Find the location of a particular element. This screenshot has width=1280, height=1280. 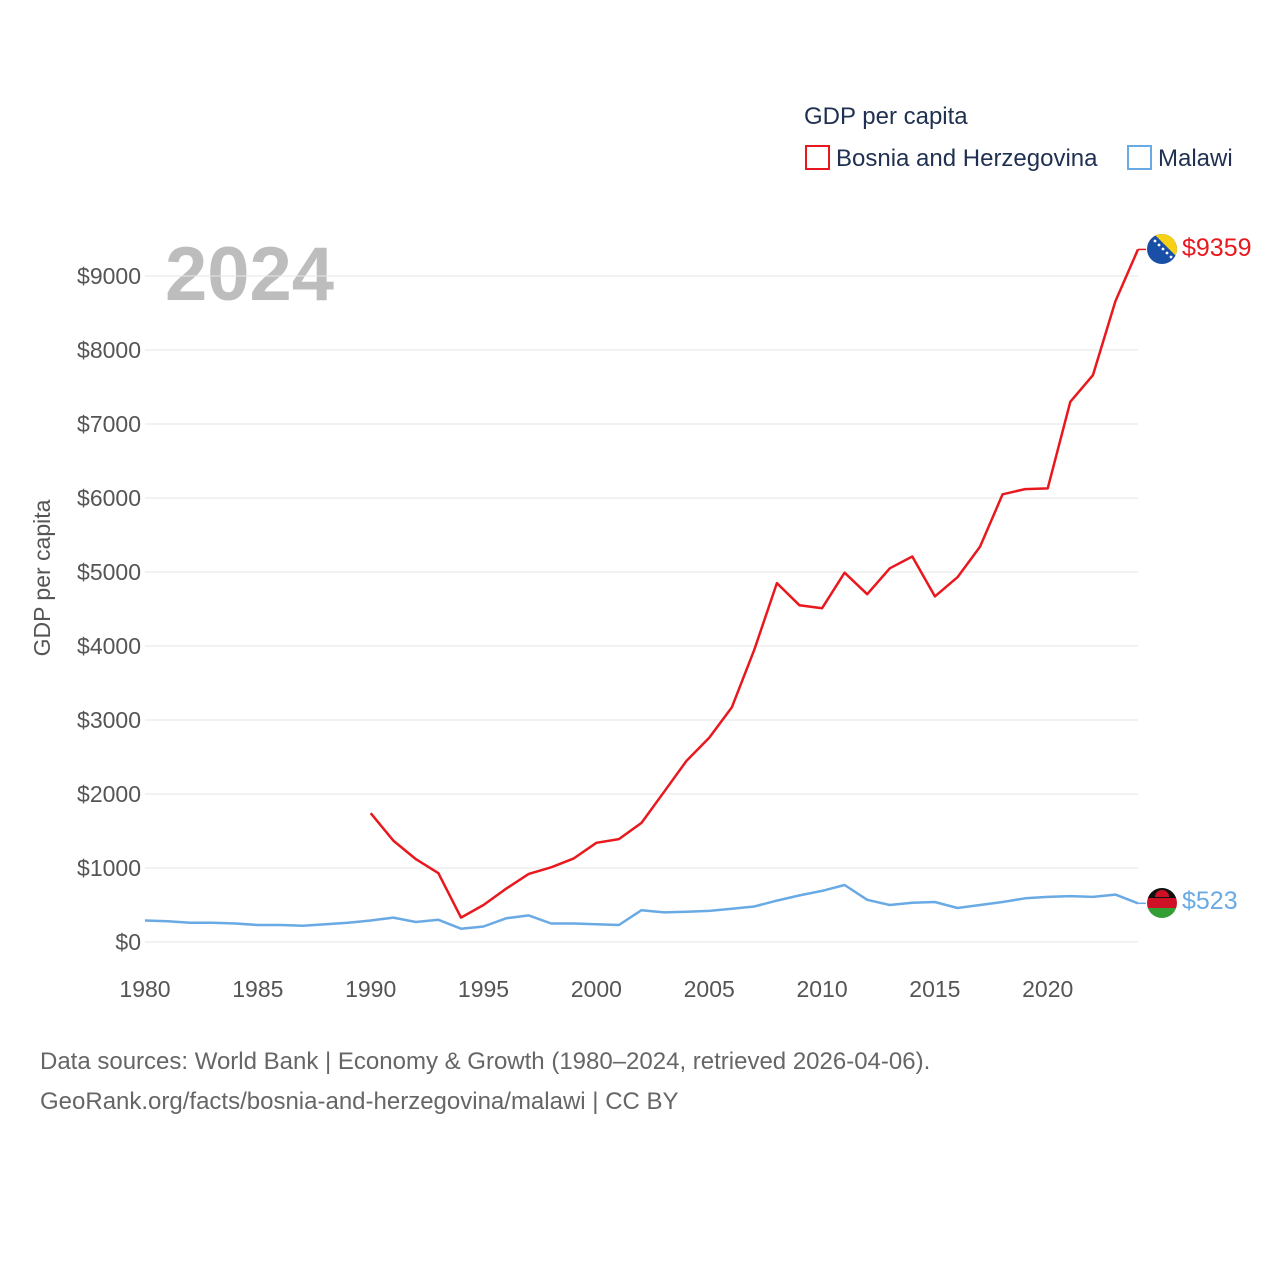

y-tick-label: $1000 is located at coordinates (109, 868).